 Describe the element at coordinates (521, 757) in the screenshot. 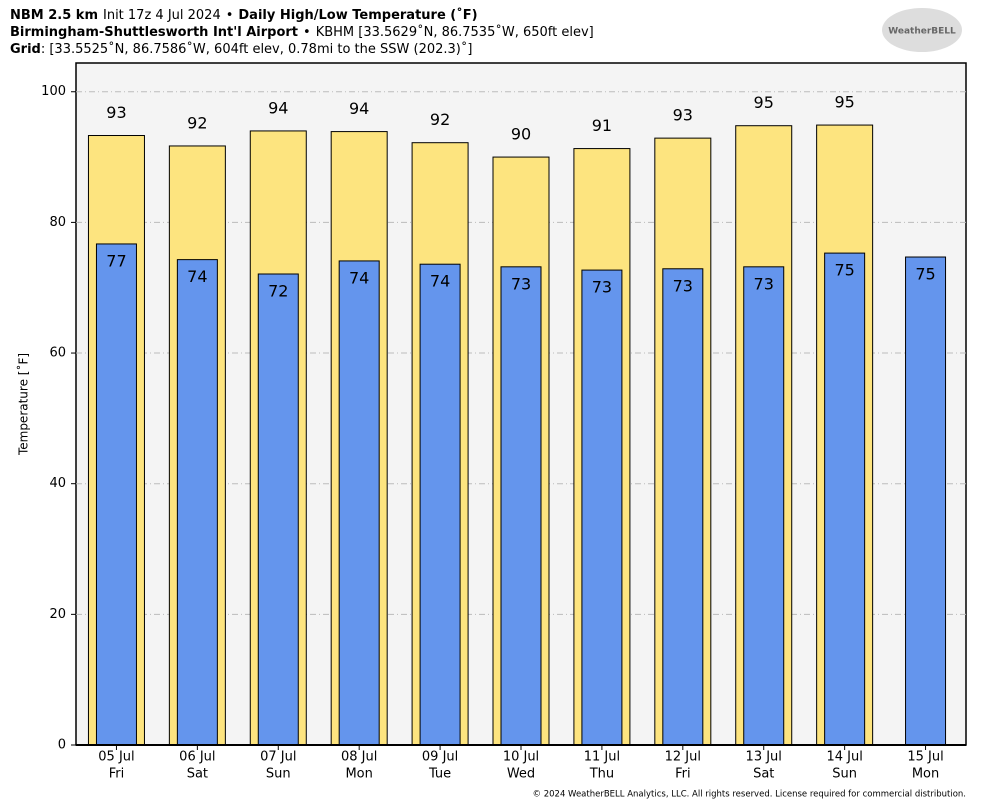

I see `x-tick-label: 10 Jul` at that location.